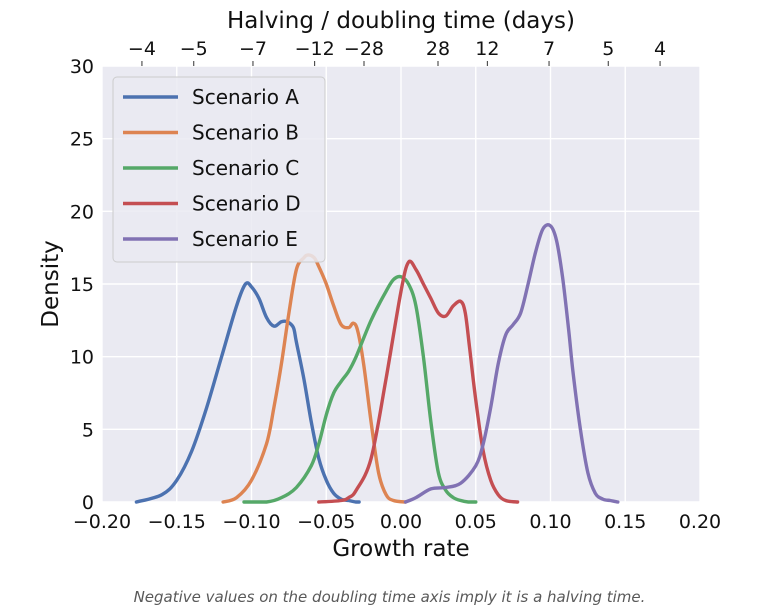 The image size is (779, 612). I want to click on legend-box, so click(219, 169).